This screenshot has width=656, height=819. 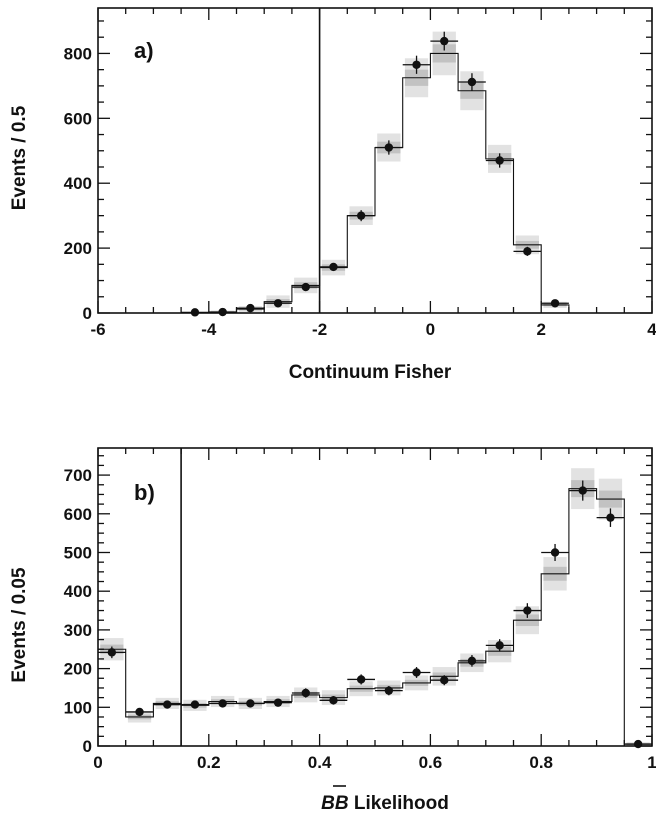 What do you see at coordinates (209, 762) in the screenshot?
I see `x-tick-label: 0.2` at bounding box center [209, 762].